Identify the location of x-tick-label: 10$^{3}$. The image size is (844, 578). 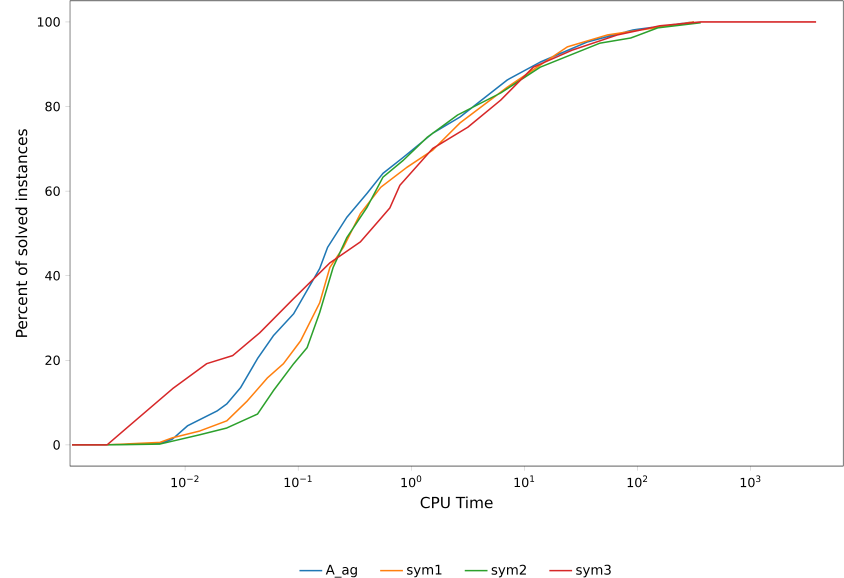
(750, 481).